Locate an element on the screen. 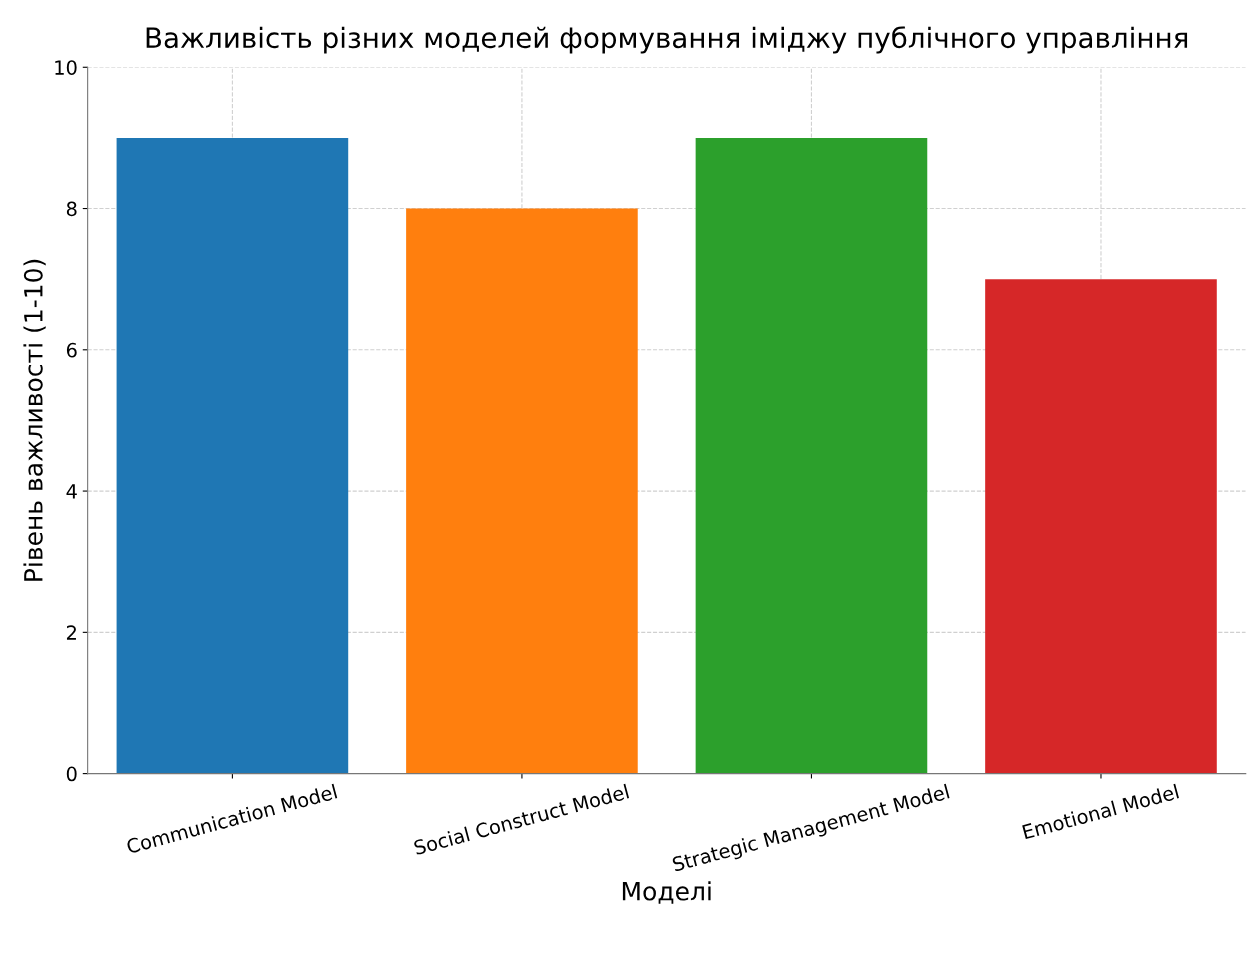  y-tick-label: 6 is located at coordinates (71, 350).